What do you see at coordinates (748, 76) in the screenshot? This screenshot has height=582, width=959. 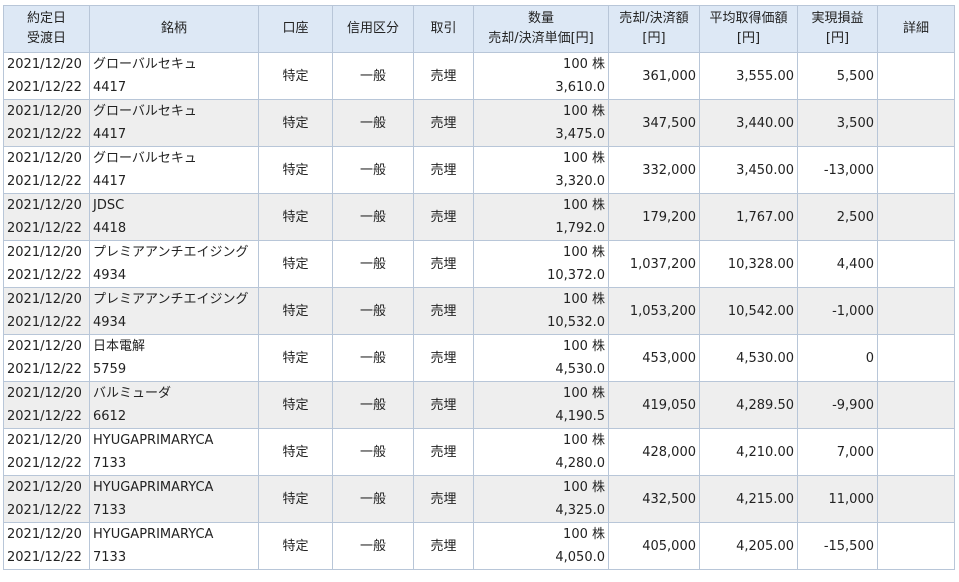 I see `cell-avg-cost: 3,555.00` at bounding box center [748, 76].